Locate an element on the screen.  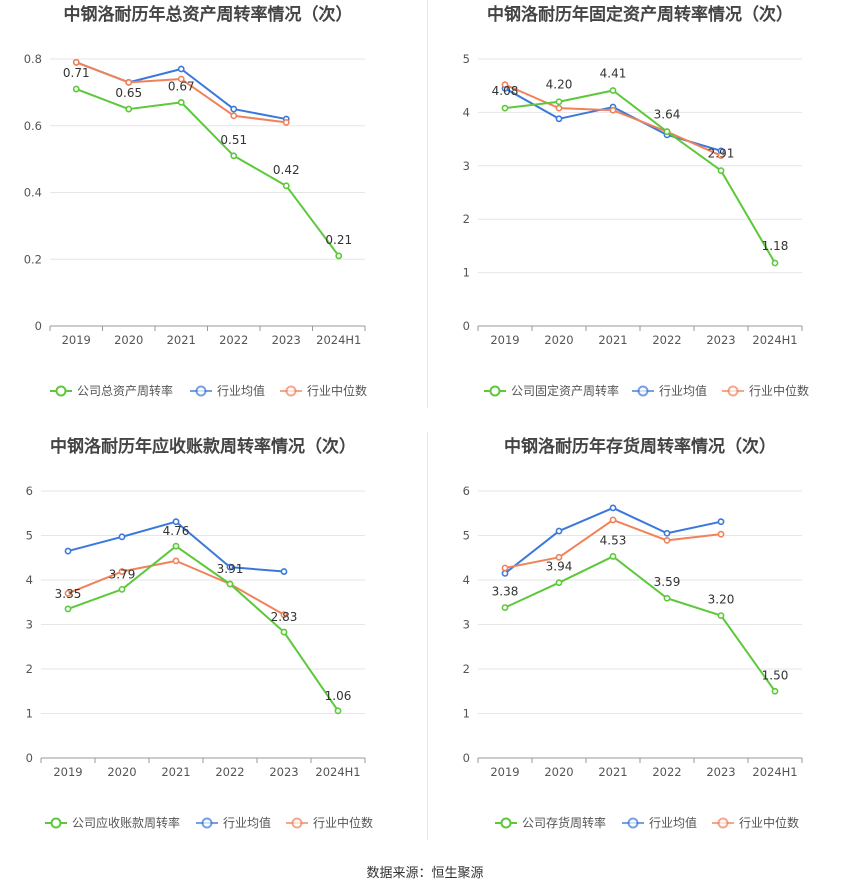
chart-title: 中钢洛耐历年总资产周转率情况（次） is located at coordinates (208, 14).